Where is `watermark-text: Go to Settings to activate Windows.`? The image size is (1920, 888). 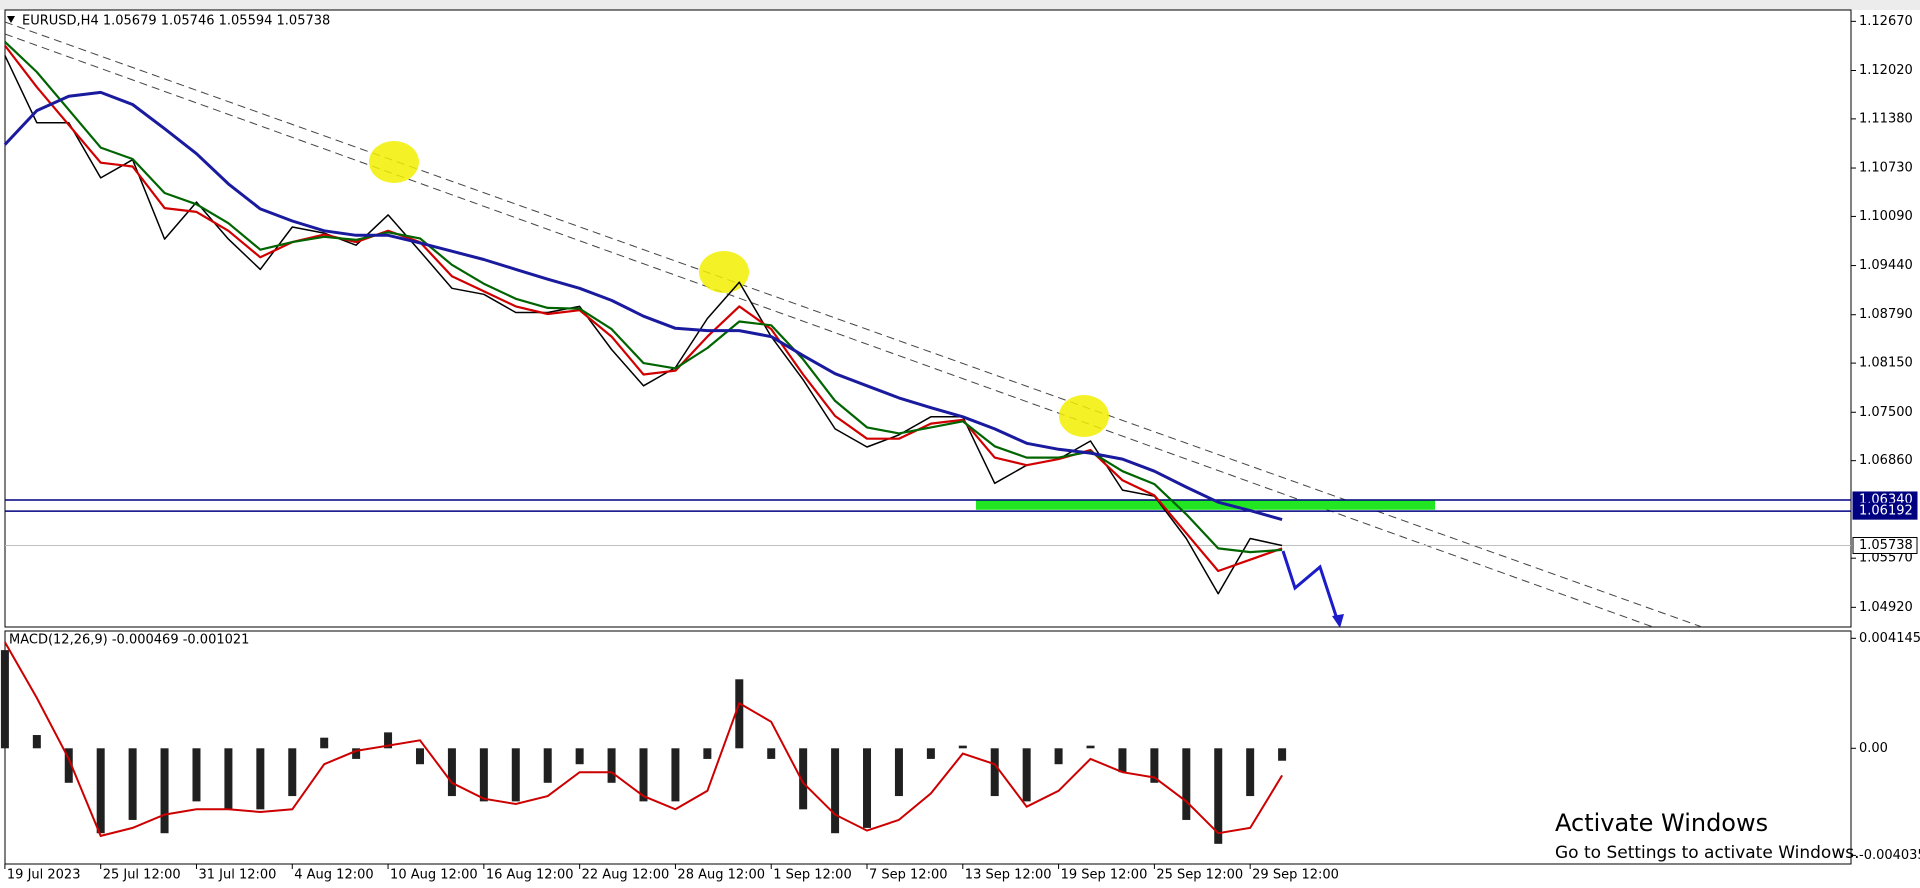 watermark-text: Go to Settings to activate Windows. is located at coordinates (1707, 853).